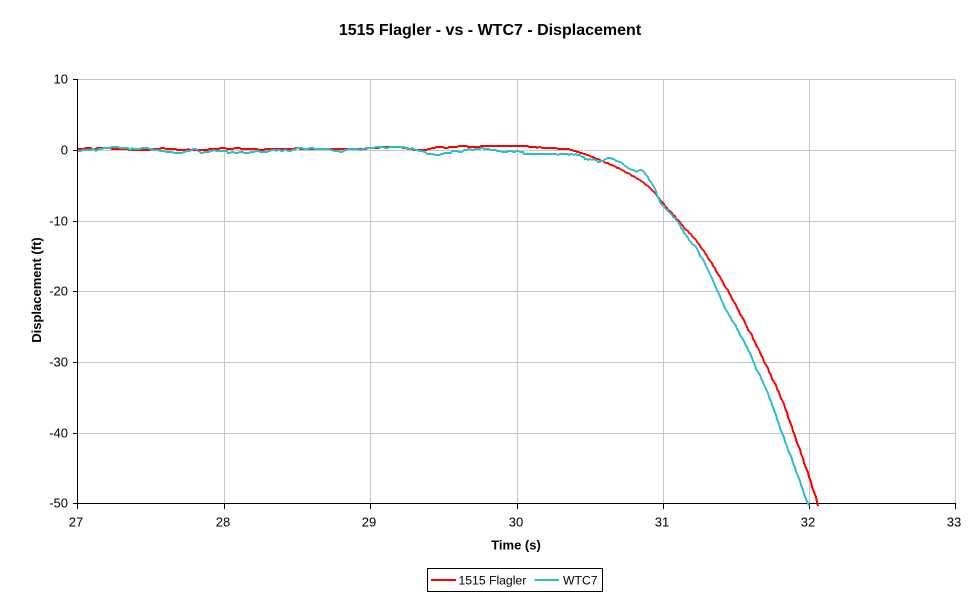 This screenshot has height=605, width=979. Describe the element at coordinates (58, 221) in the screenshot. I see `svg-text: -10` at that location.